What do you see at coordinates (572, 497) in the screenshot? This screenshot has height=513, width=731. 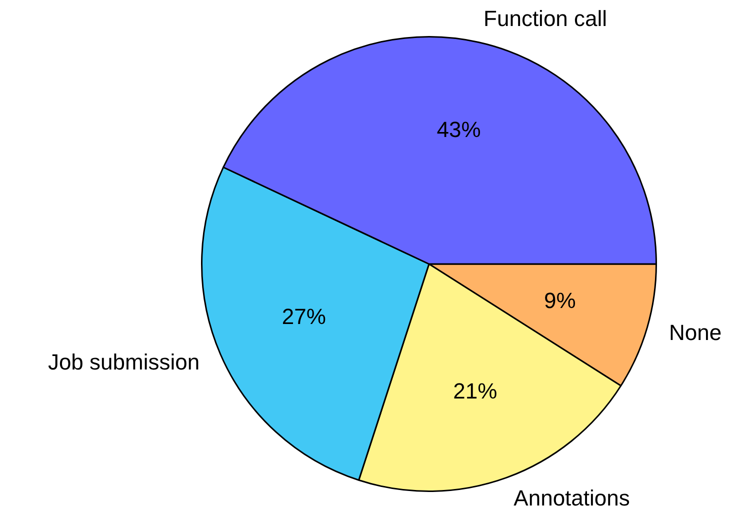 I see `slice-label: Annotations` at bounding box center [572, 497].